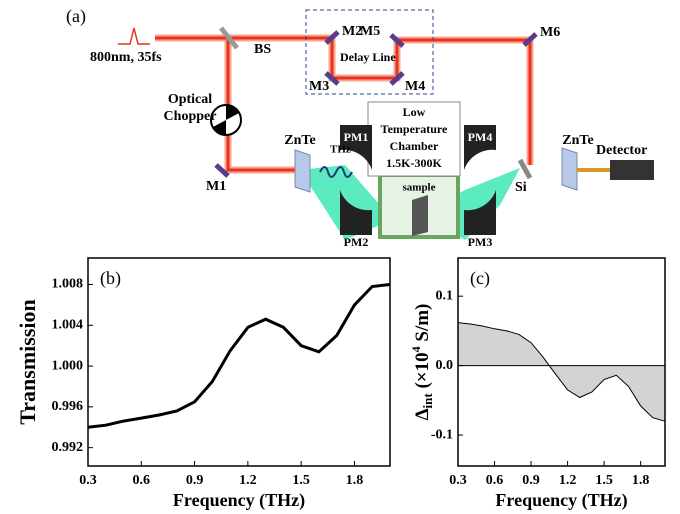 Image resolution: width=680 pixels, height=514 pixels. Describe the element at coordinates (368, 57) in the screenshot. I see `label: Delay Line` at that location.